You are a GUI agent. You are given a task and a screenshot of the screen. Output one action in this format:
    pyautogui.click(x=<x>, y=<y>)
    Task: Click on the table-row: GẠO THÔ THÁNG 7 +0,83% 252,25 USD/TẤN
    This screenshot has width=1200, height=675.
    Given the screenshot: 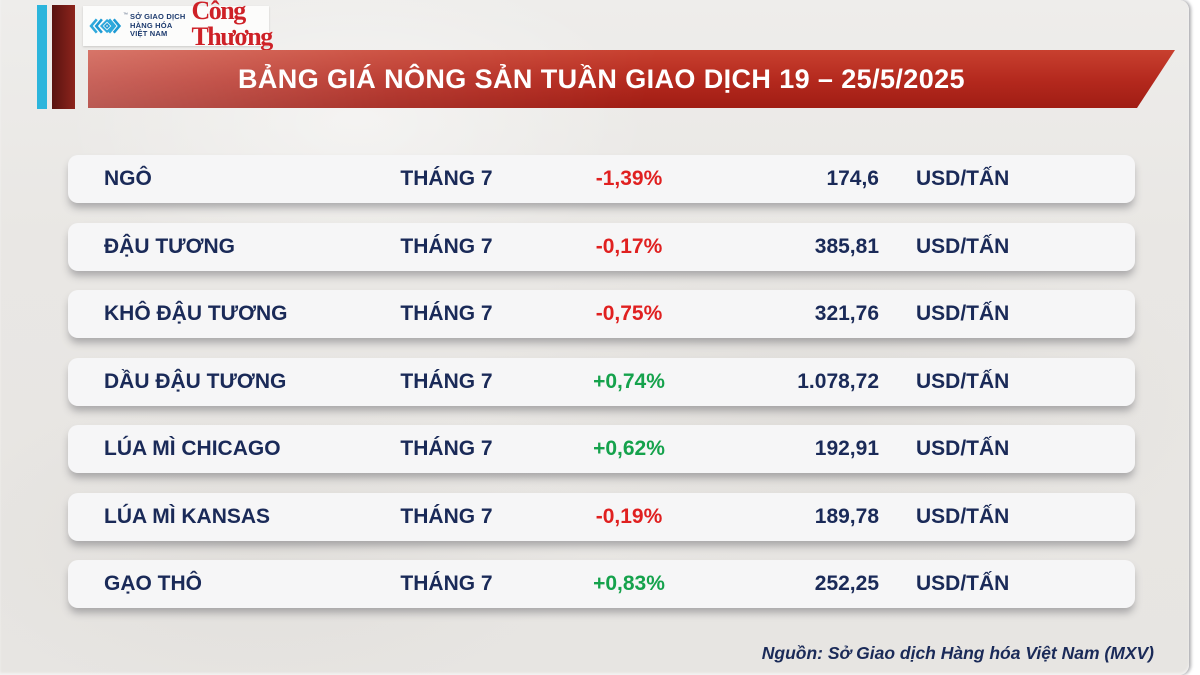 What is the action you would take?
    pyautogui.click(x=601, y=584)
    